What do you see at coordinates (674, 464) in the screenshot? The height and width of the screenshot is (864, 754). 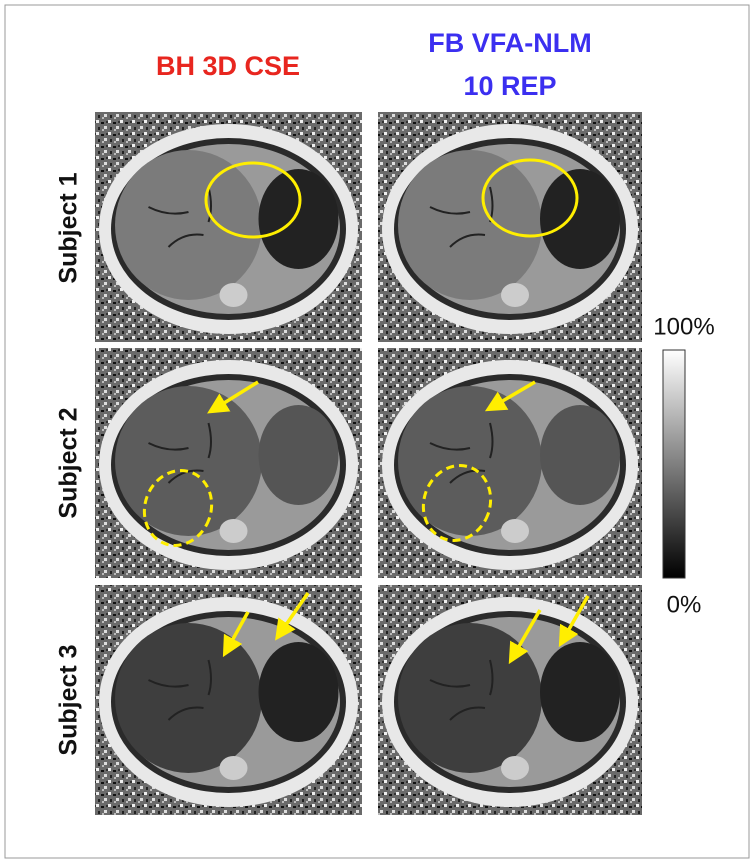 I see `colorbar` at bounding box center [674, 464].